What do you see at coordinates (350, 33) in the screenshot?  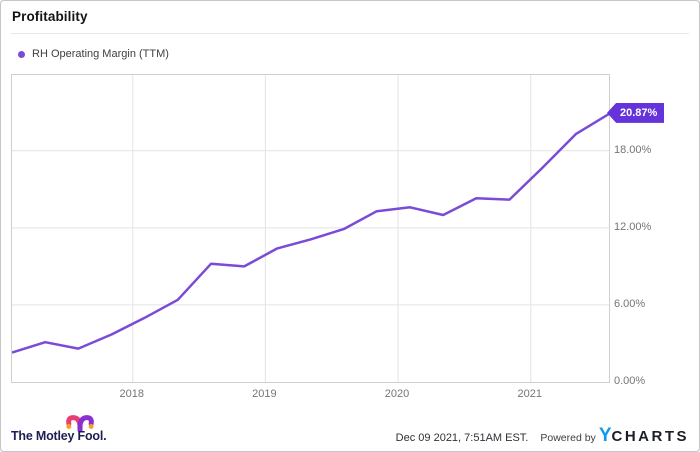 I see `header-divider` at bounding box center [350, 33].